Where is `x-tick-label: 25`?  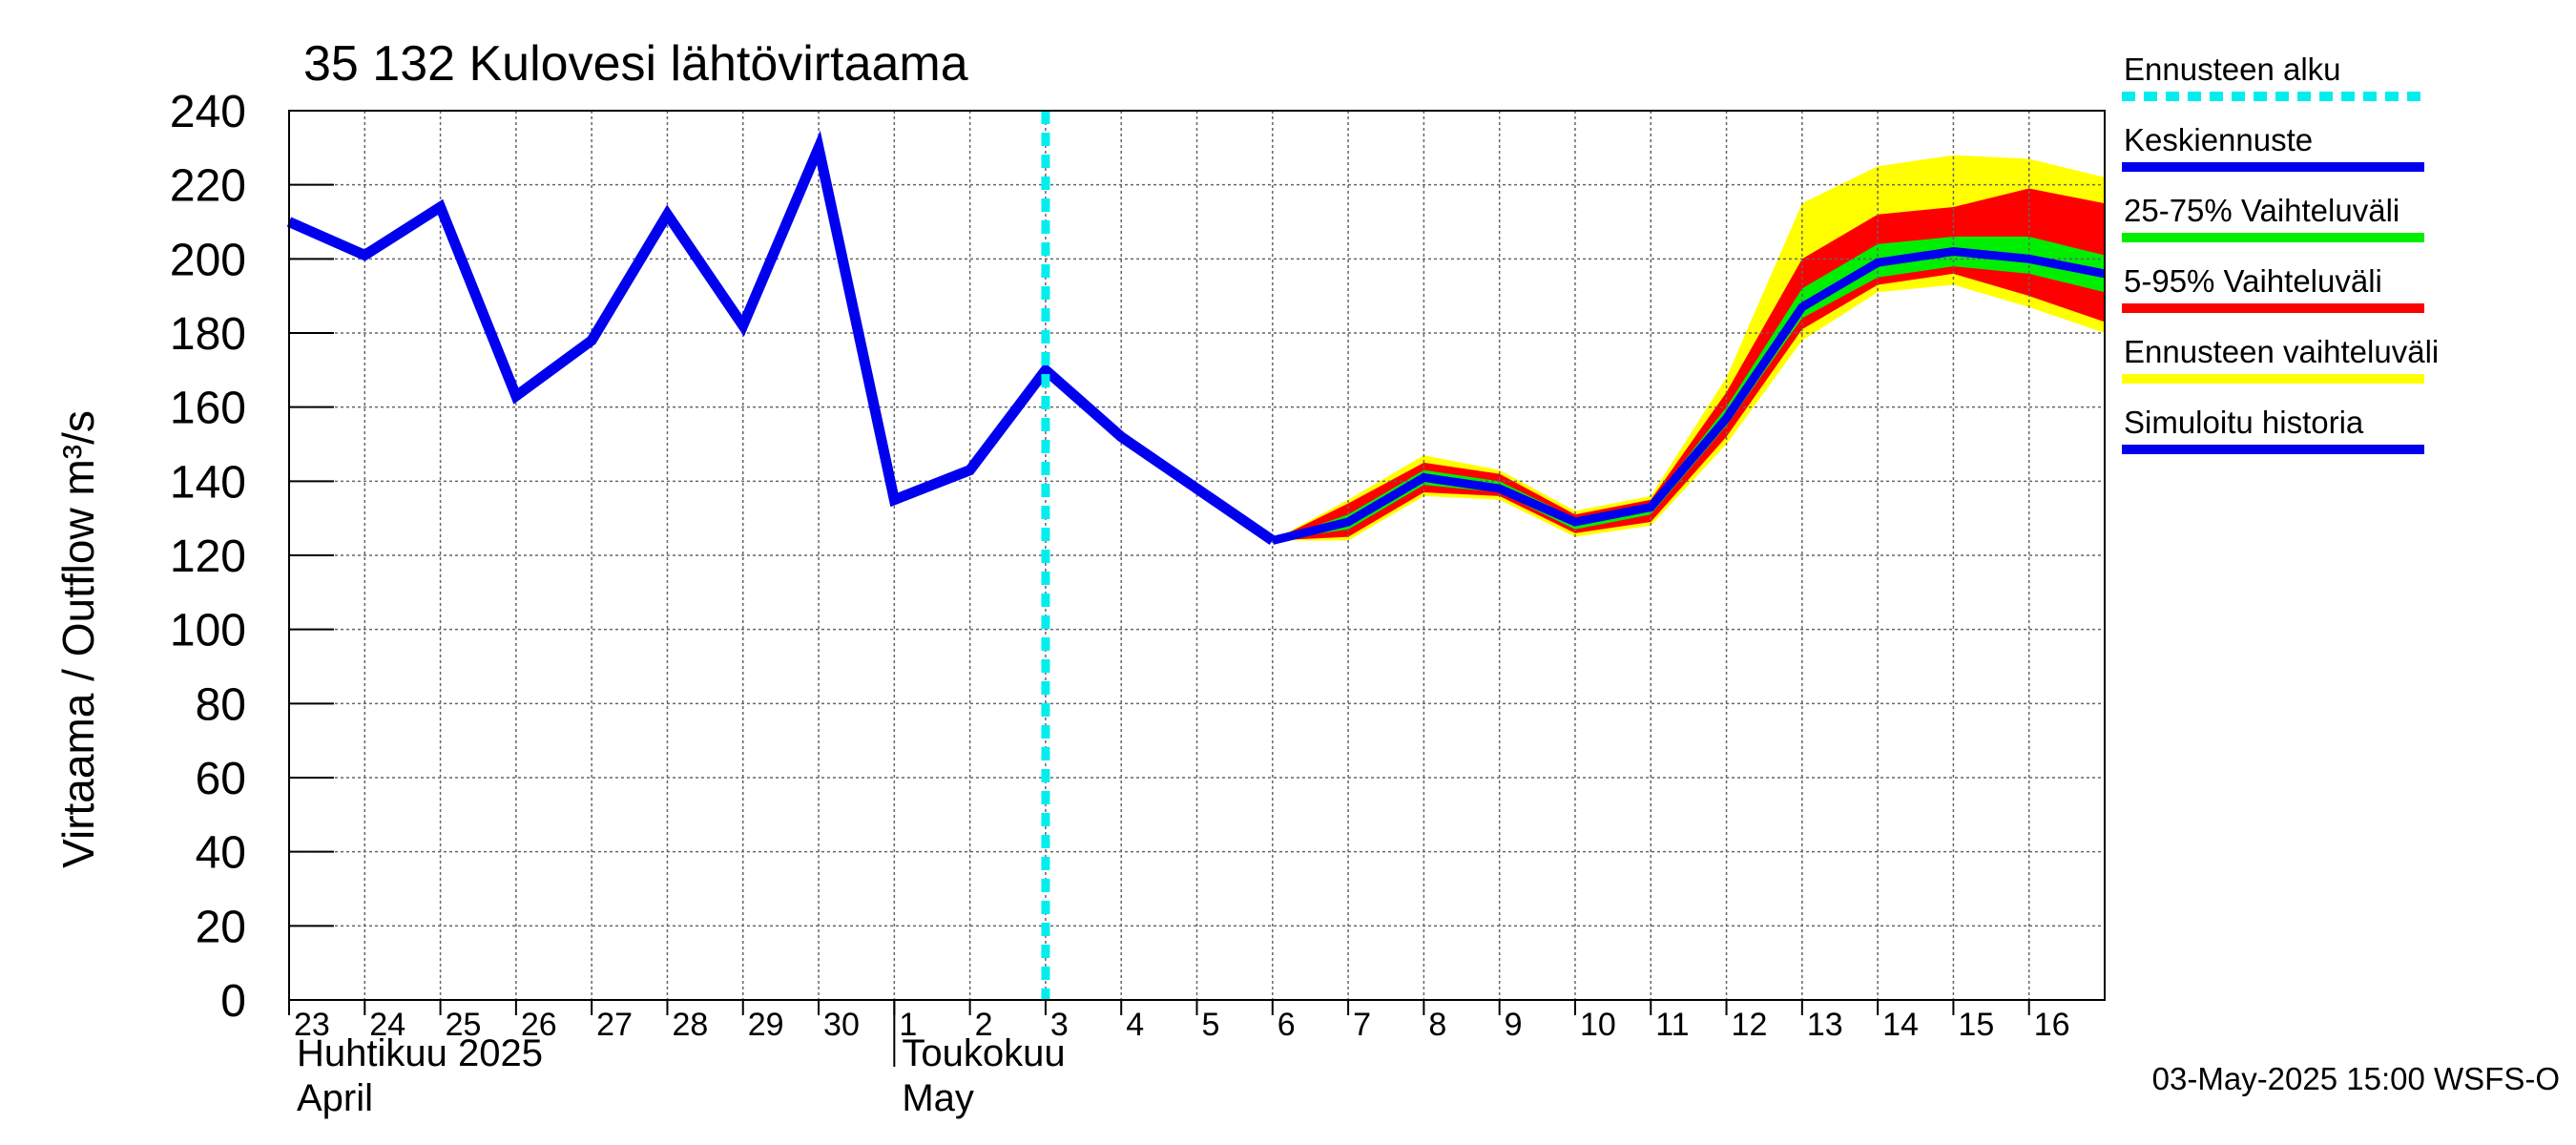 x-tick-label: 25 is located at coordinates (464, 1025).